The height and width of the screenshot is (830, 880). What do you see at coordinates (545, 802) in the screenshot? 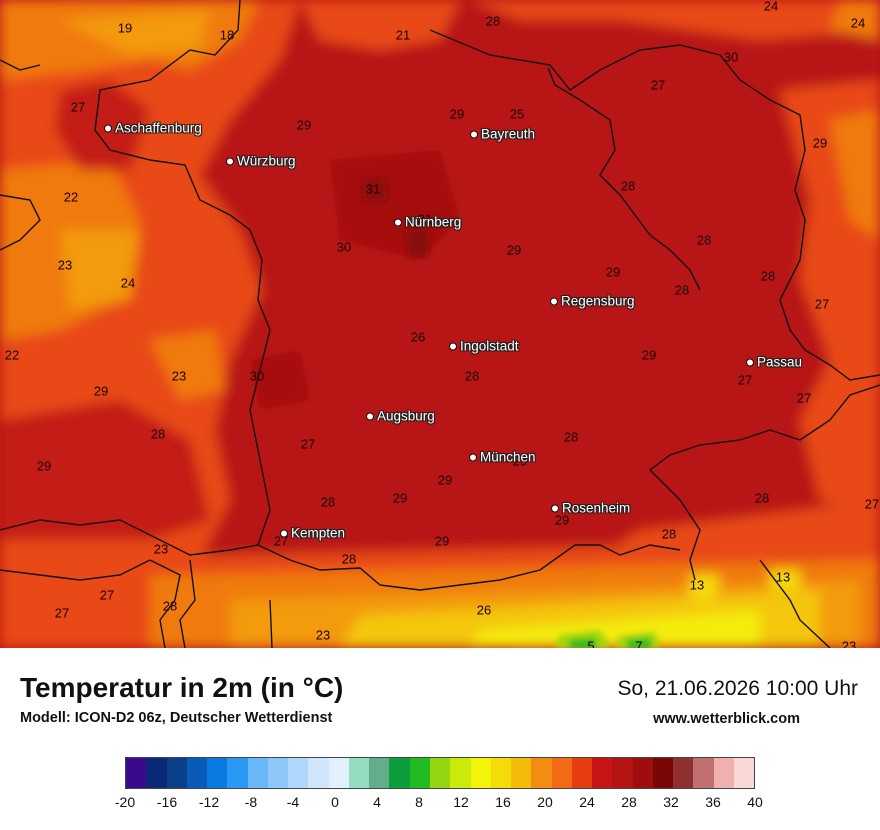
I see `legend-tick-label: 20` at bounding box center [545, 802].